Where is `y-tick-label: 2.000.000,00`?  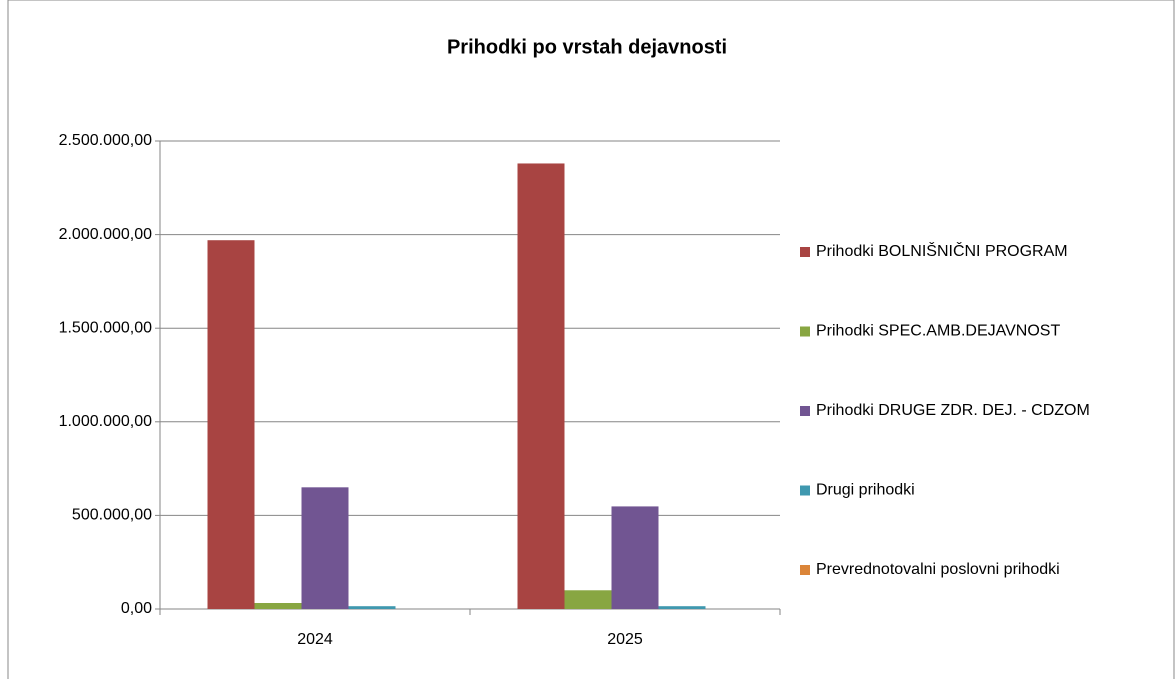 y-tick-label: 2.000.000,00 is located at coordinates (106, 234).